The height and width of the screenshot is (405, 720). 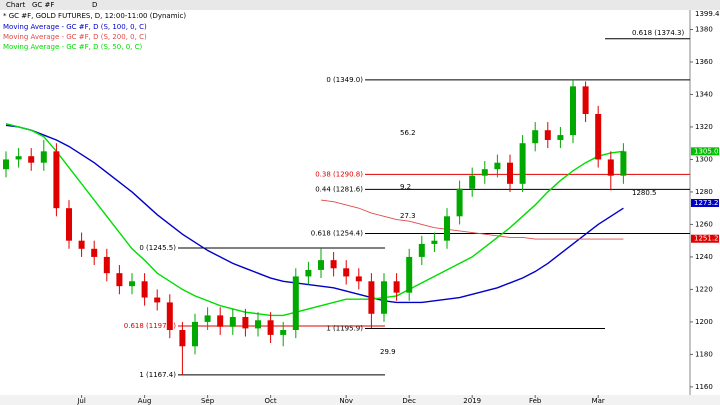 What do you see at coordinates (145, 401) in the screenshot?
I see `x-tick-label: Aug` at bounding box center [145, 401].